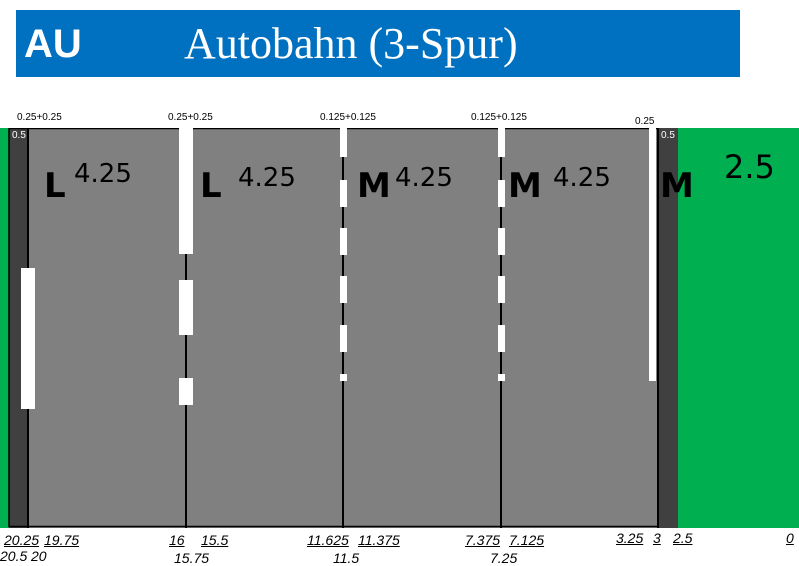 Image resolution: width=799 pixels, height=566 pixels. Describe the element at coordinates (28, 338) in the screenshot. I see `left-edge-marking` at that location.